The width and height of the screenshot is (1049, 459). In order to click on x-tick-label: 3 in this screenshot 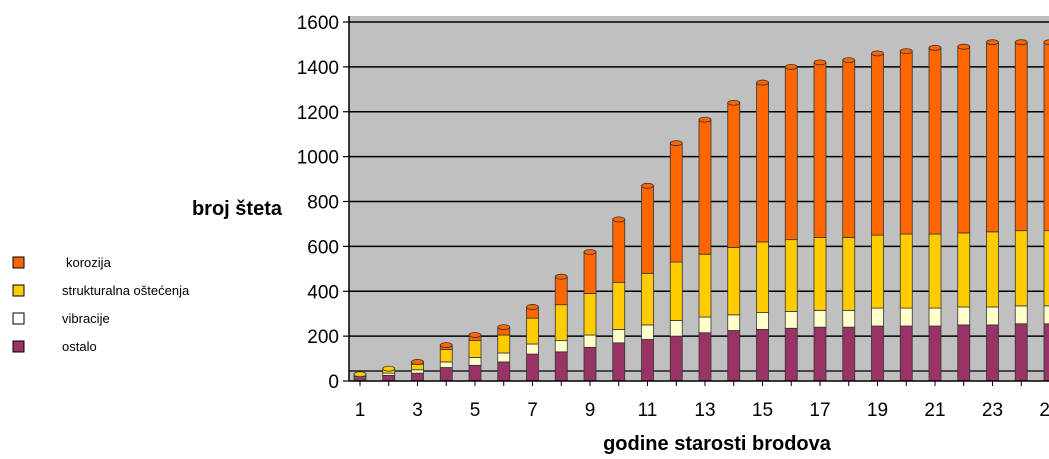, I will do `click(417, 410)`.